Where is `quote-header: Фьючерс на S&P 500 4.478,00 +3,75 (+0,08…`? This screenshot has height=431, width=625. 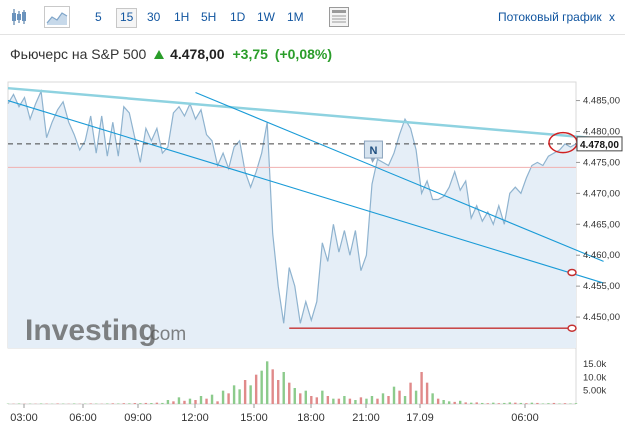
quote-header: Фьючерс на S&P 500 4.478,00 +3,75 (+0,08… is located at coordinates (171, 54).